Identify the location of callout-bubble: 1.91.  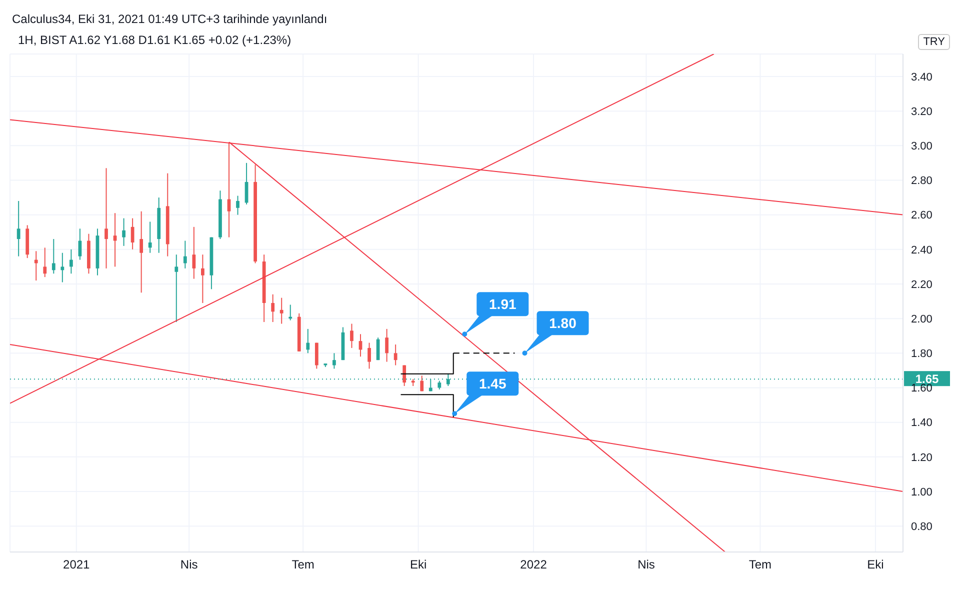
(496, 313).